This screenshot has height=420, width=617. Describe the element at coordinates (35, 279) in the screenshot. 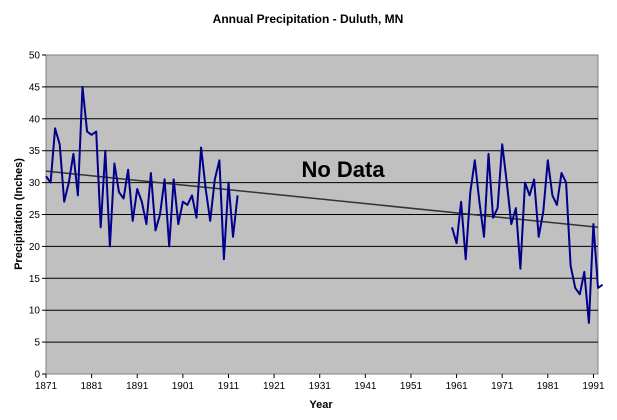

I see `y-tick-label: 15` at that location.